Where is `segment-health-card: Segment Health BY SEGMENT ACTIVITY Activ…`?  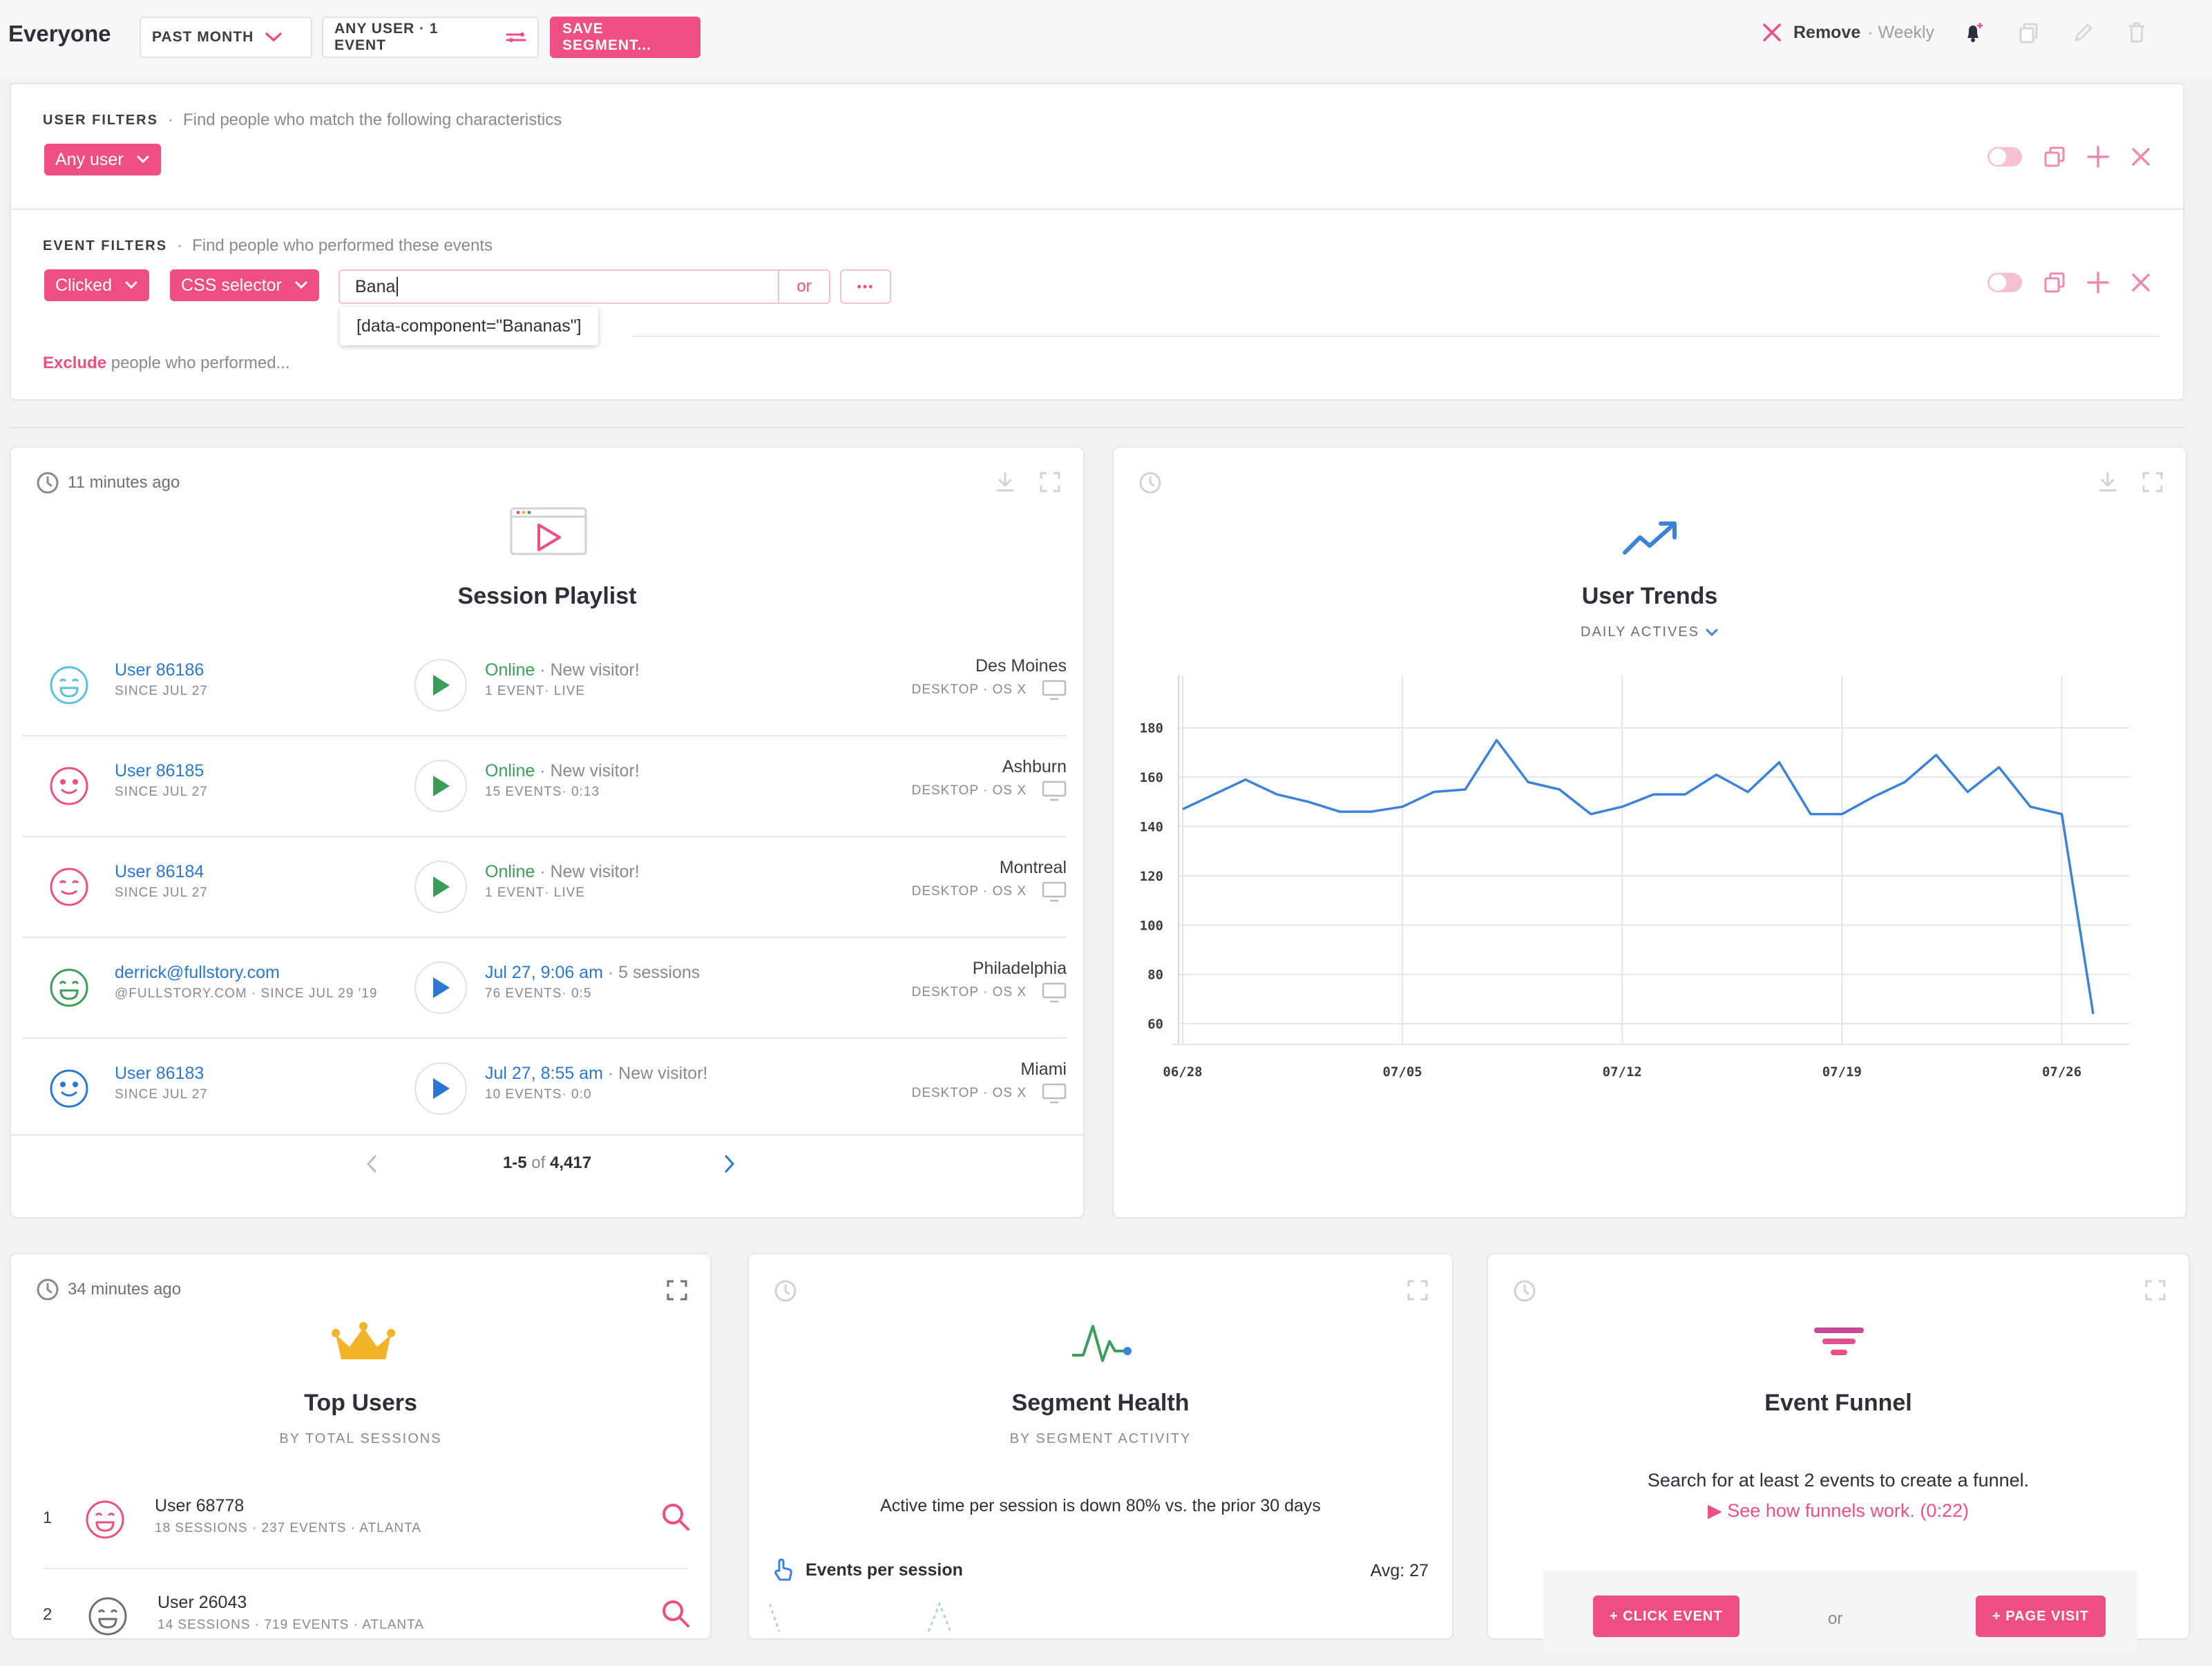
segment-health-card: Segment Health BY SEGMENT ACTIVITY Activ… is located at coordinates (1100, 1447).